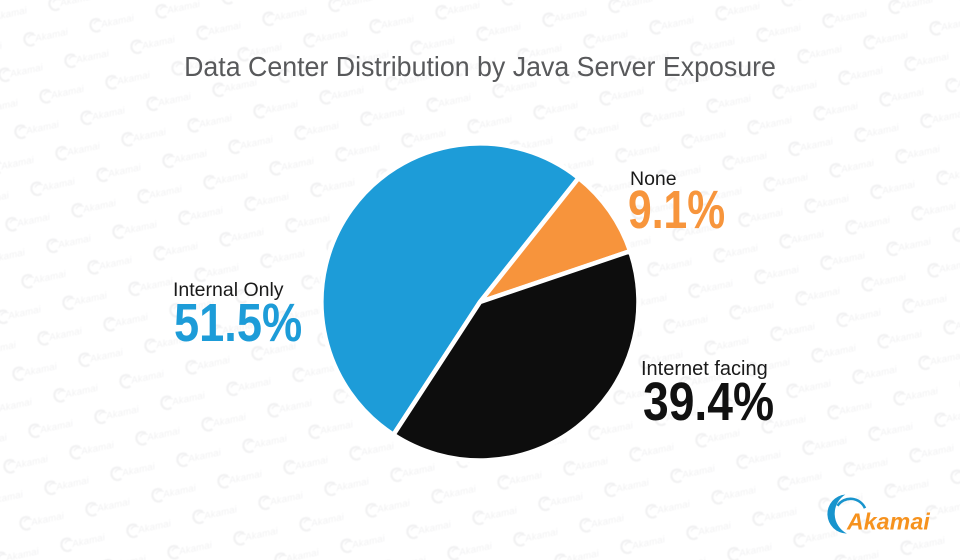 The image size is (960, 560). What do you see at coordinates (888, 522) in the screenshot?
I see `svg-text: Akamai` at bounding box center [888, 522].